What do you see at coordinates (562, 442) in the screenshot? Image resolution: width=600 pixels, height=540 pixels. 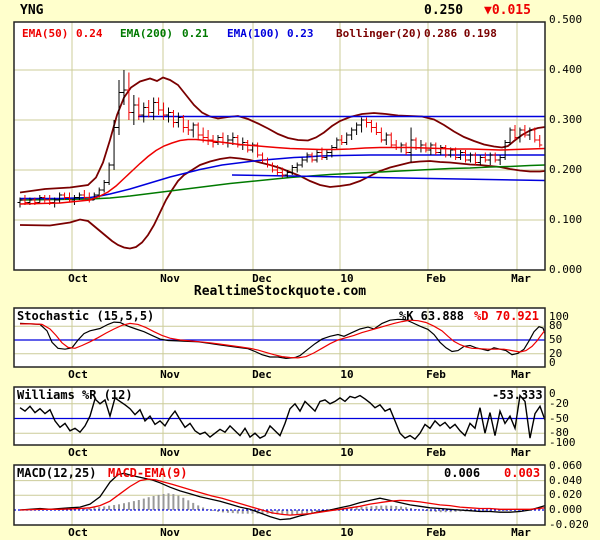 I see `y-tick-label: -100` at bounding box center [562, 442].